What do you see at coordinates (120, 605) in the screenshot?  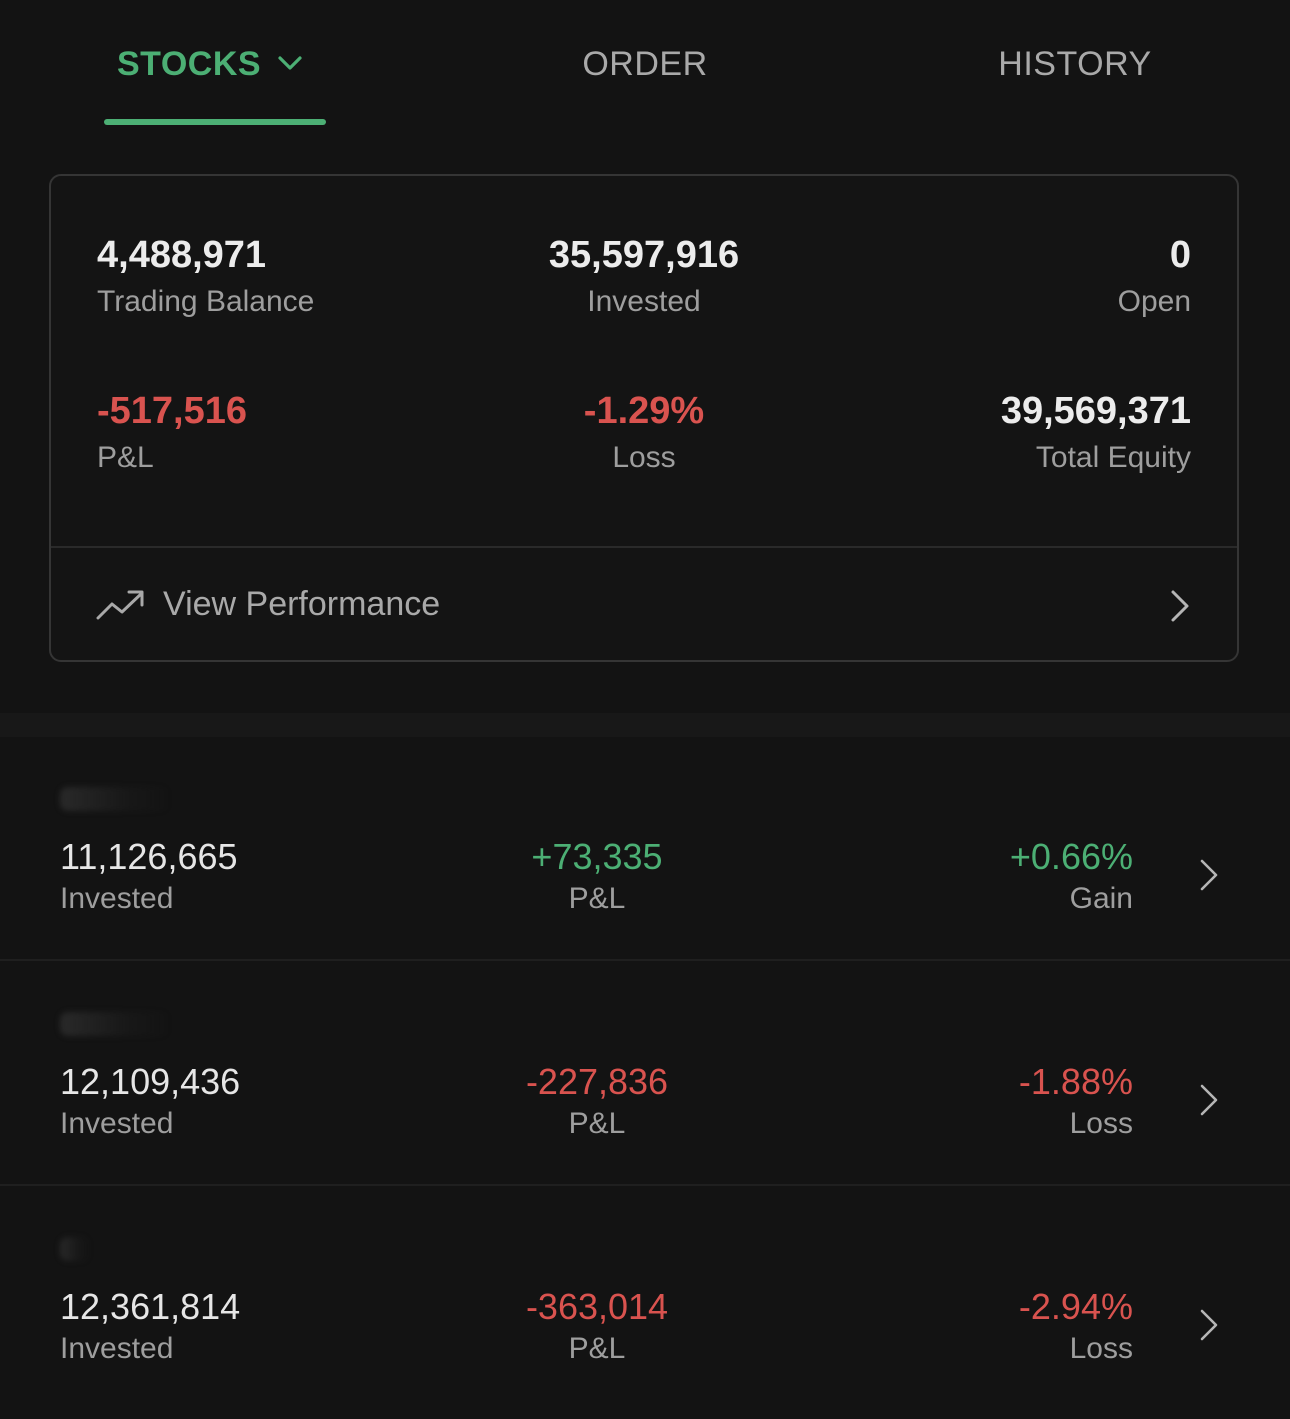 I see `trending-up-icon` at bounding box center [120, 605].